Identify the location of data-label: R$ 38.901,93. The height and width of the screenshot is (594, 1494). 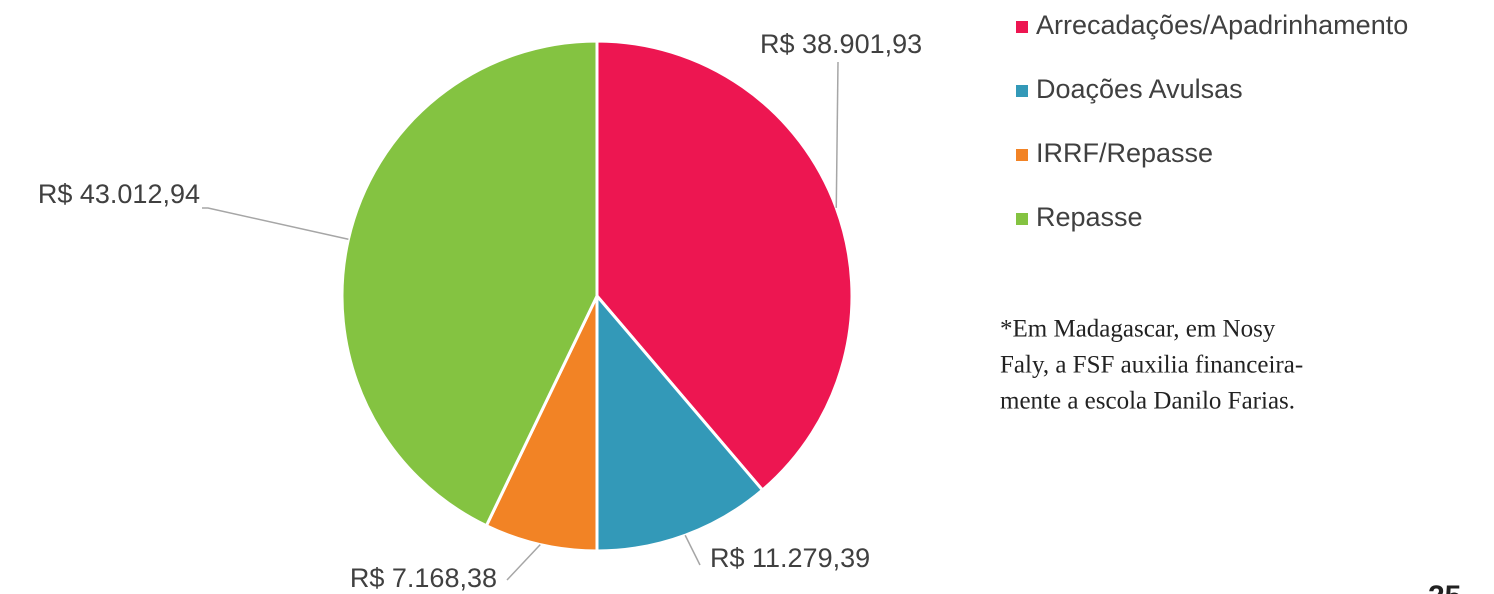
(841, 44).